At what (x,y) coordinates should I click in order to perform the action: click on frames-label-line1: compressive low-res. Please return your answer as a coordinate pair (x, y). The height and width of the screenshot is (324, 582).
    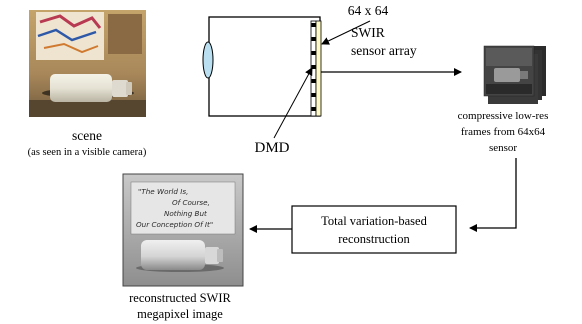
    Looking at the image, I should click on (503, 116).